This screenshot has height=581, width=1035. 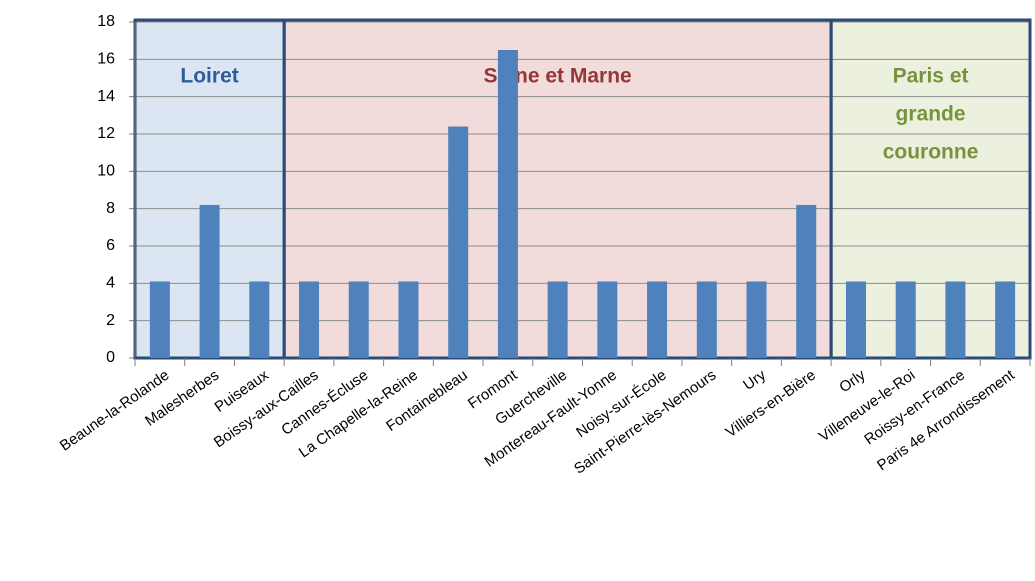 What do you see at coordinates (931, 114) in the screenshot?
I see `group-label: grande` at bounding box center [931, 114].